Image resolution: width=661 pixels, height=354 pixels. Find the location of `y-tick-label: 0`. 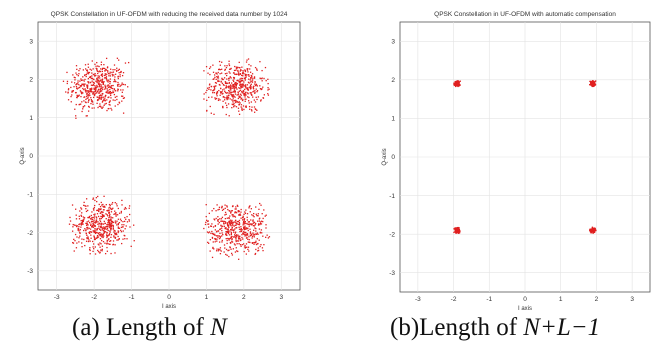

y-tick-label: 0 is located at coordinates (393, 157).